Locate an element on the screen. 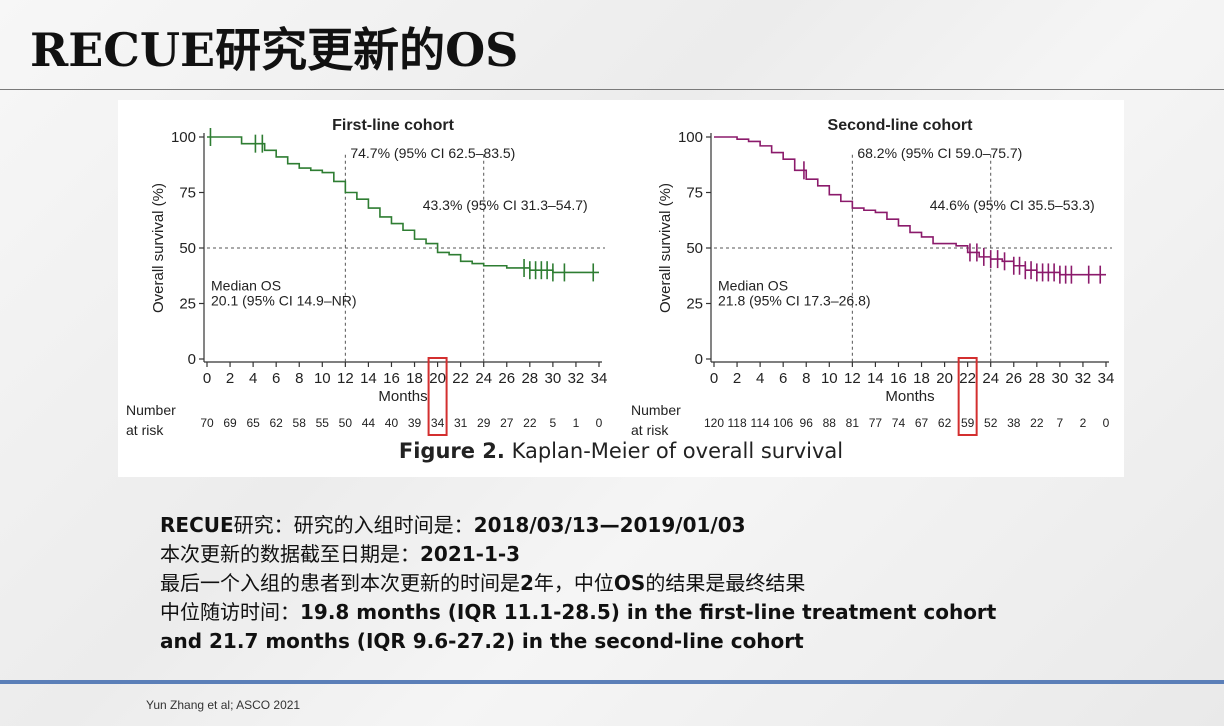 This screenshot has width=1224, height=726. annotation-text: 43.3% (95% CI 31.3–54.7) is located at coordinates (505, 205).